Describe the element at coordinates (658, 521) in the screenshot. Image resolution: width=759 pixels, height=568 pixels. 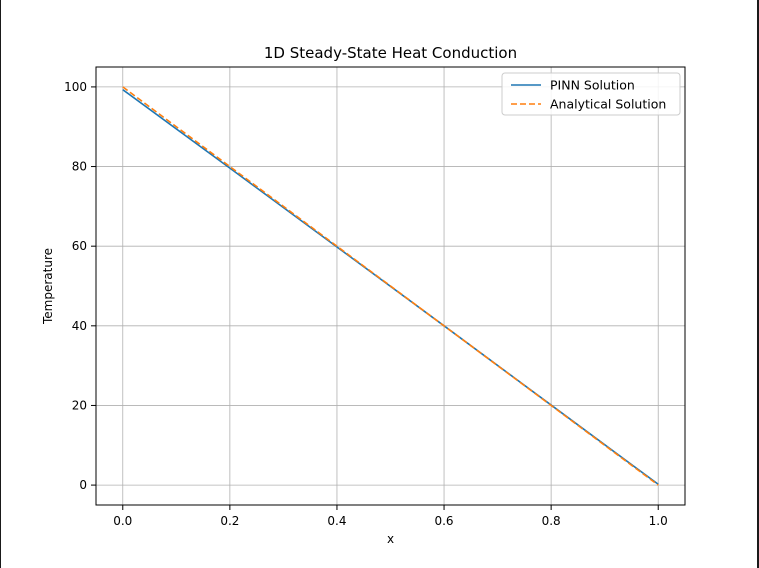
I see `x-tick-label: 1.0` at that location.